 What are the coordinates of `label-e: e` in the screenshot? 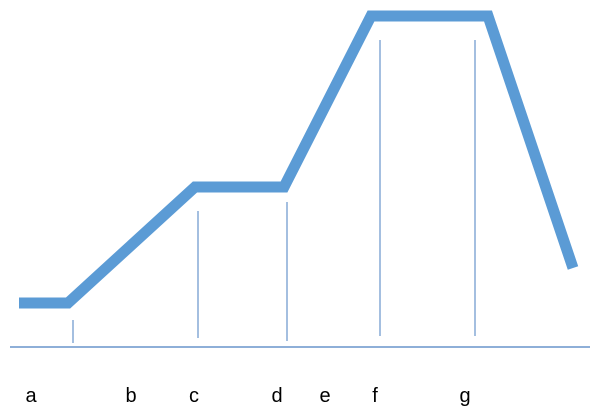 It's located at (325, 396).